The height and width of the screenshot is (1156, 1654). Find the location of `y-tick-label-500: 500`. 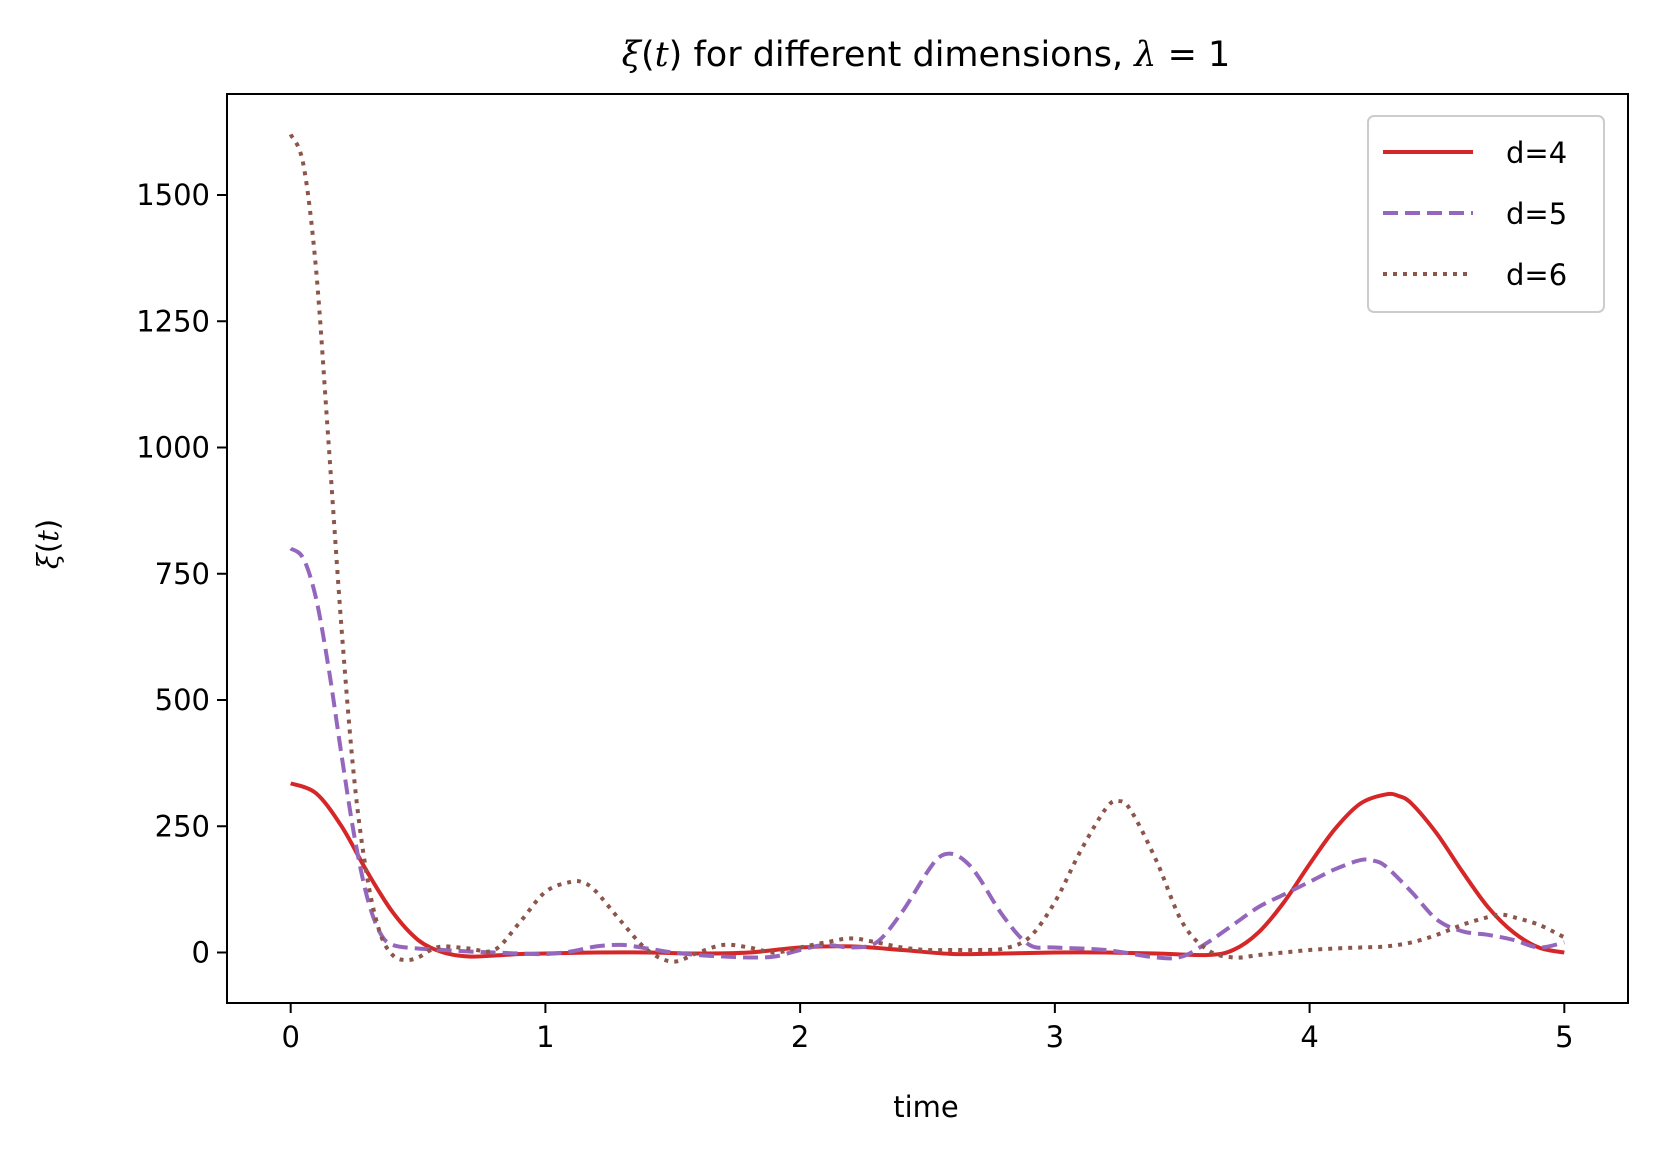

y-tick-label-500: 500 is located at coordinates (182, 700).